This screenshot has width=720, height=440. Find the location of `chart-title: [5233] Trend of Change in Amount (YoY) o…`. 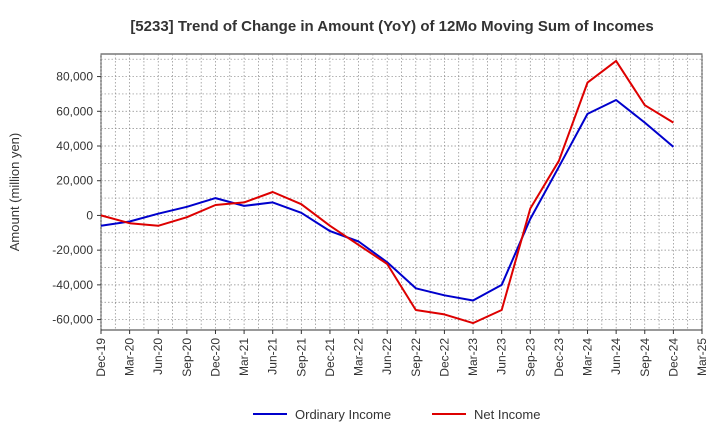

chart-title: [5233] Trend of Change in Amount (YoY) o… is located at coordinates (391, 26).